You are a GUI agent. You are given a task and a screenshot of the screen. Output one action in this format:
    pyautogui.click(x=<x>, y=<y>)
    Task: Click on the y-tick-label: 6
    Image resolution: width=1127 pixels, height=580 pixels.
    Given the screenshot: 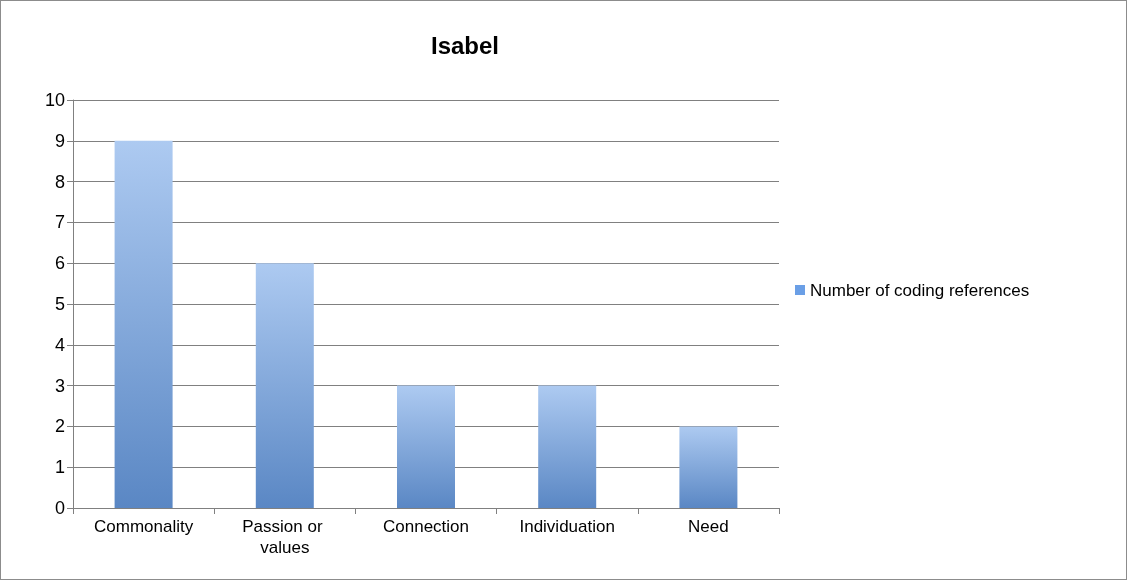 What is the action you would take?
    pyautogui.click(x=59, y=263)
    